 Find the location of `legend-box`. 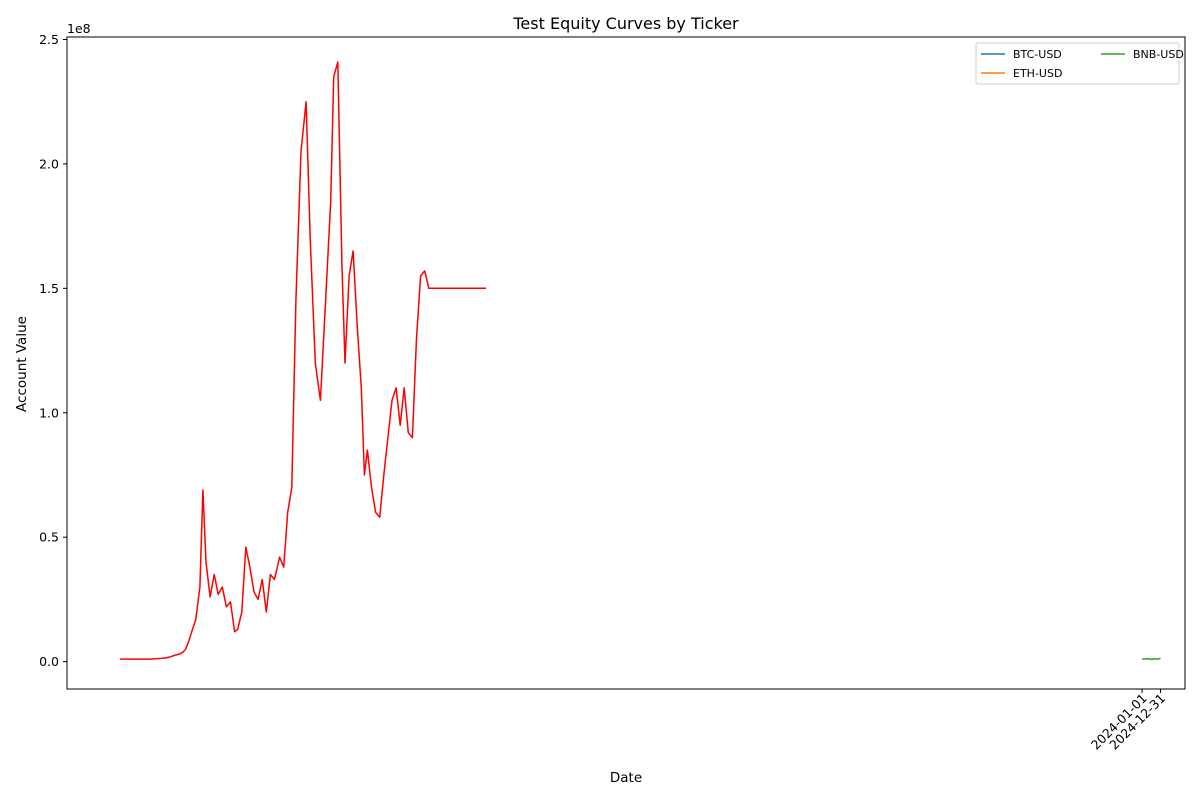

legend-box is located at coordinates (1077, 63).